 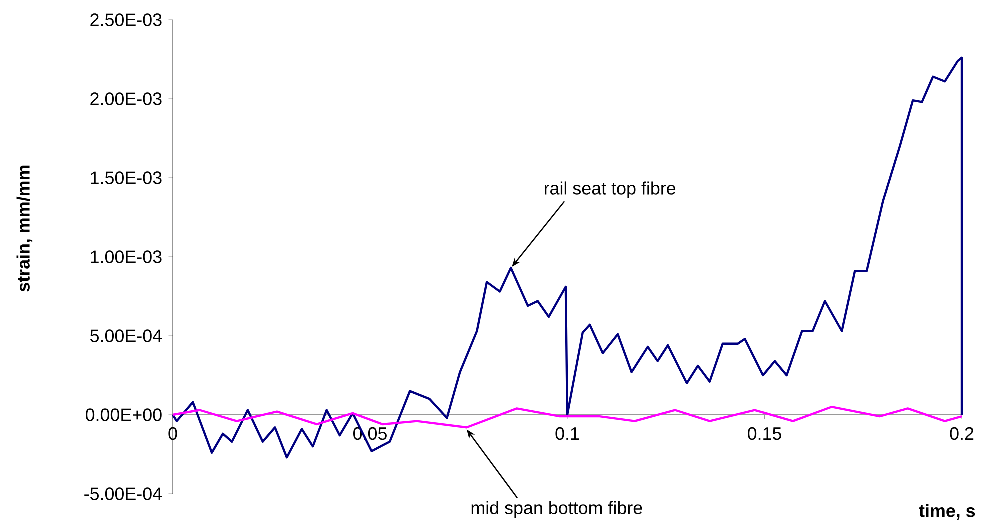 I want to click on x-axis-title: time, s, so click(x=947, y=512).